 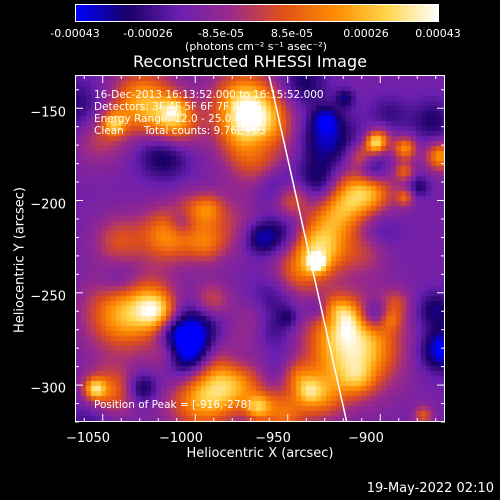 What do you see at coordinates (209, 95) in the screenshot?
I see `annotation-time-range: 16-Dec-2013 16:13:52.000 to 16:15:52.000` at bounding box center [209, 95].